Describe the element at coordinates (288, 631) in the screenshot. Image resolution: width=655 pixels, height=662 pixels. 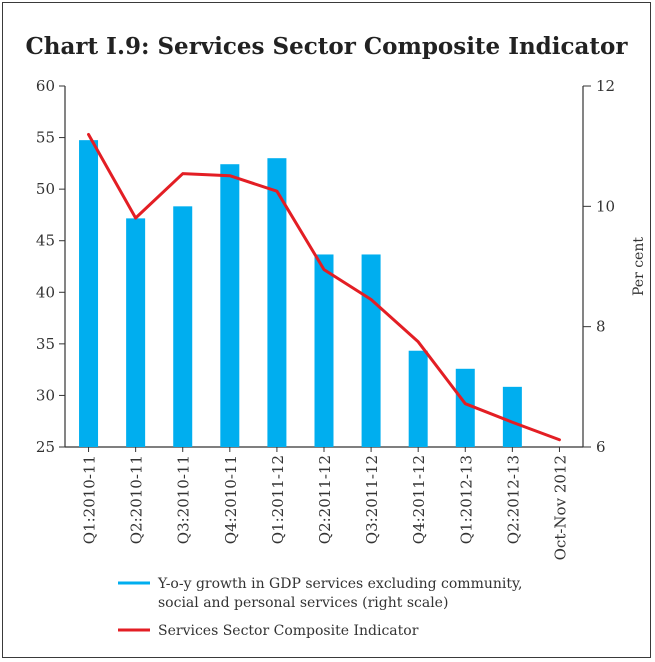
I see `legend-label: Services Sector Composite Indicator` at that location.